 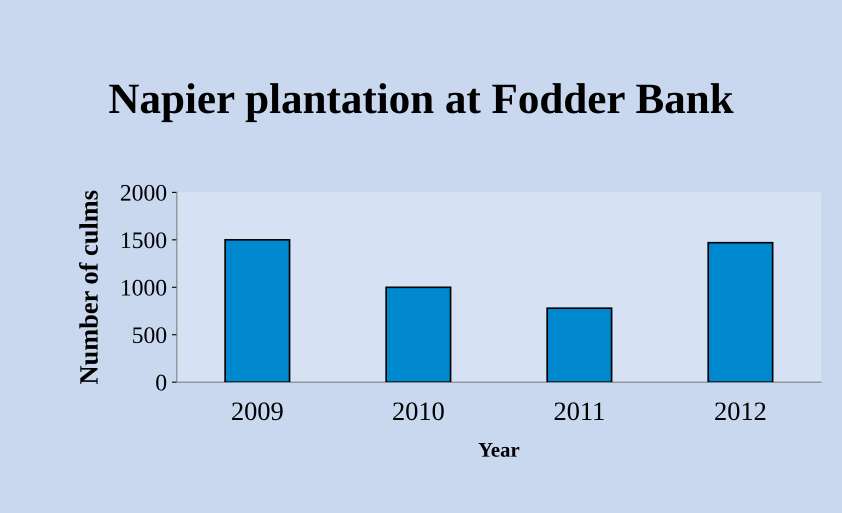 I want to click on chart-title: Napier plantation at Fodder Bank, so click(x=421, y=102).